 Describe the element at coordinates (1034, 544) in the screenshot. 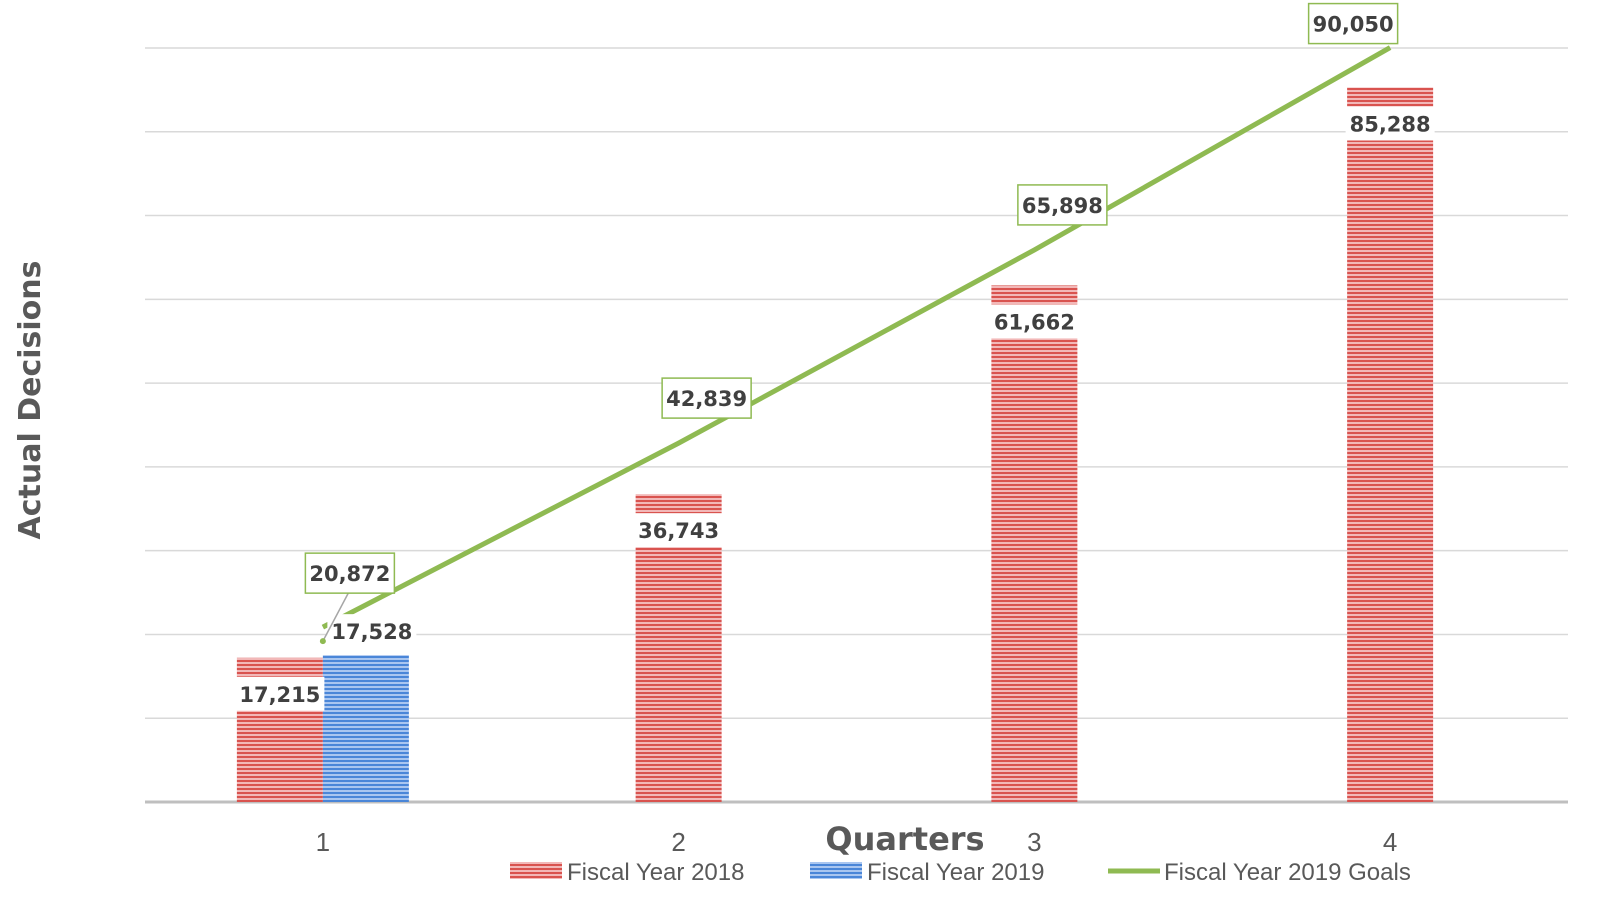

I see `bar-fy2018-q3` at that location.